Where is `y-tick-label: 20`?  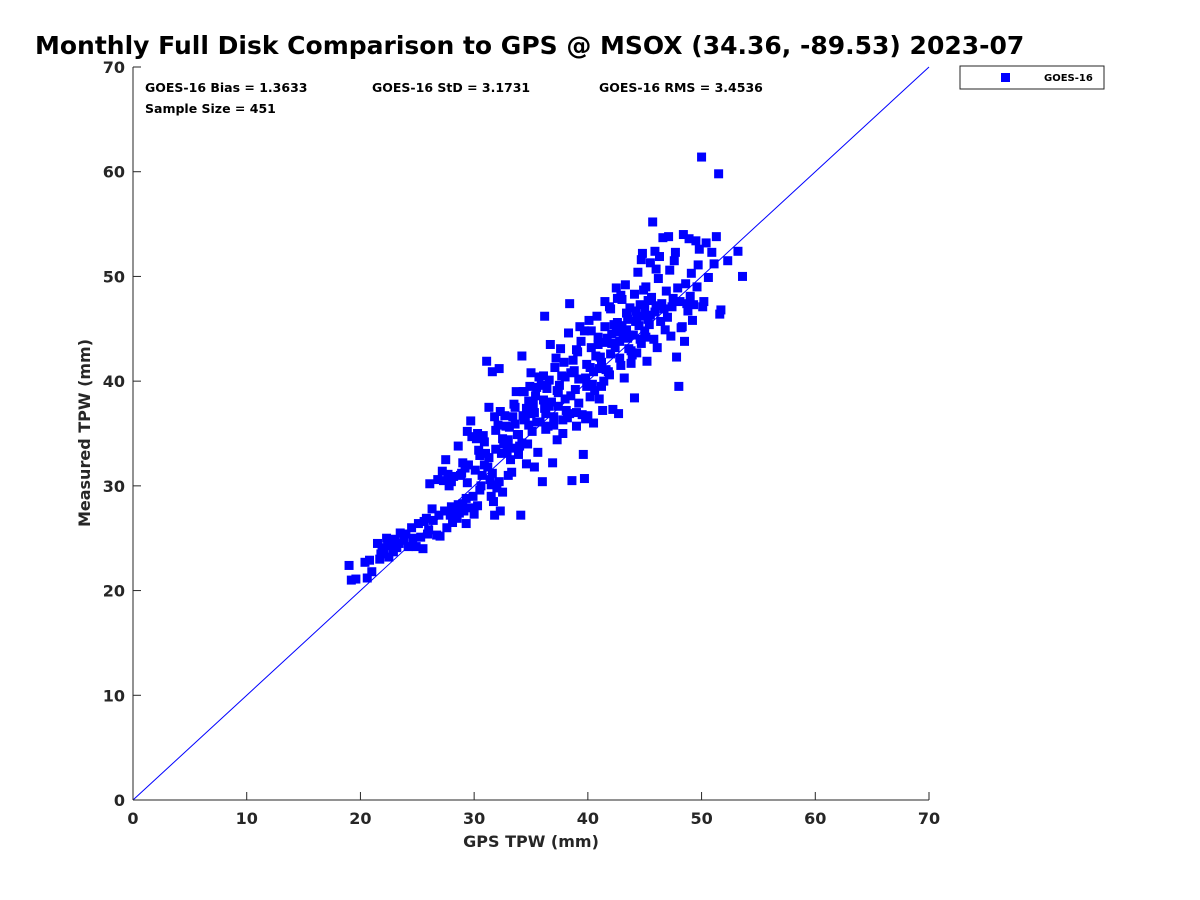
y-tick-label: 20 is located at coordinates (114, 591).